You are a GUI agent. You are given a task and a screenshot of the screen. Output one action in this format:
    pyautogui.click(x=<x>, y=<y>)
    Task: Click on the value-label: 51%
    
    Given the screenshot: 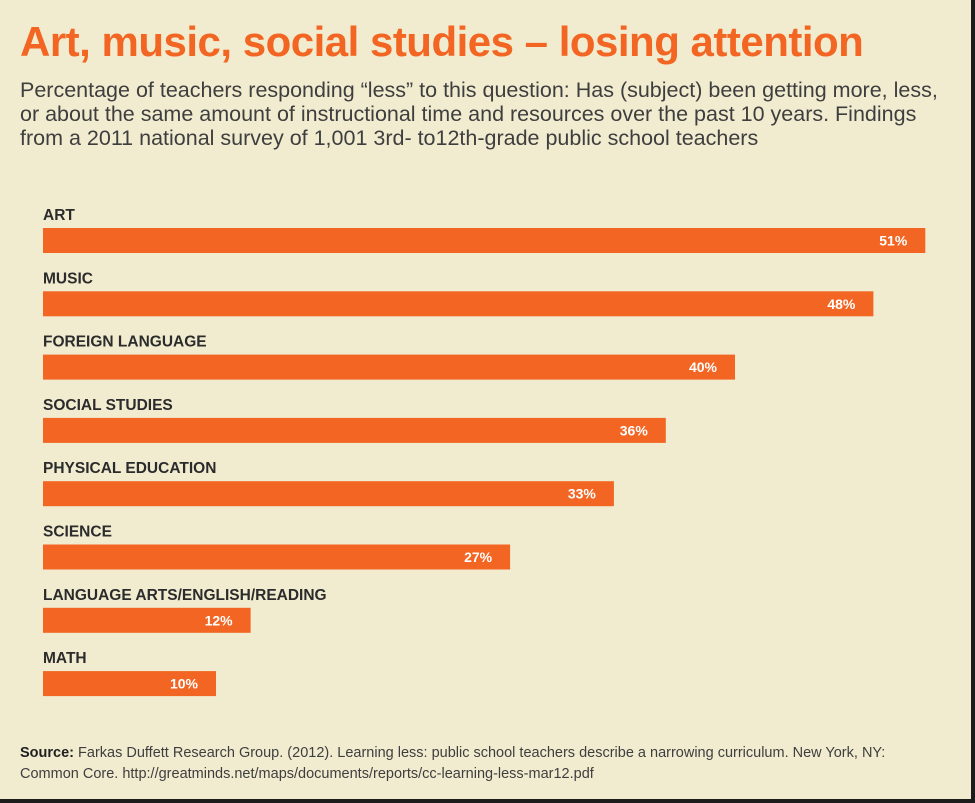 What is the action you would take?
    pyautogui.click(x=893, y=241)
    